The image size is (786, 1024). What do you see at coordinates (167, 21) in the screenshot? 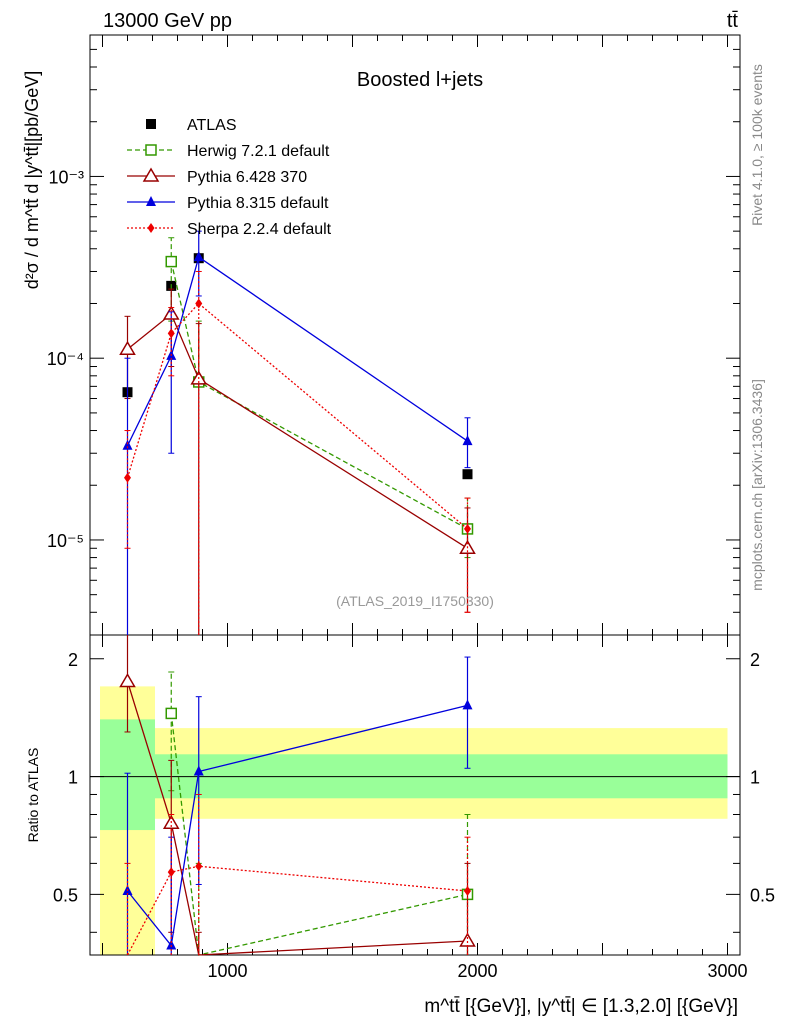
I see `energy-label: 13000 GeV pp` at bounding box center [167, 21].